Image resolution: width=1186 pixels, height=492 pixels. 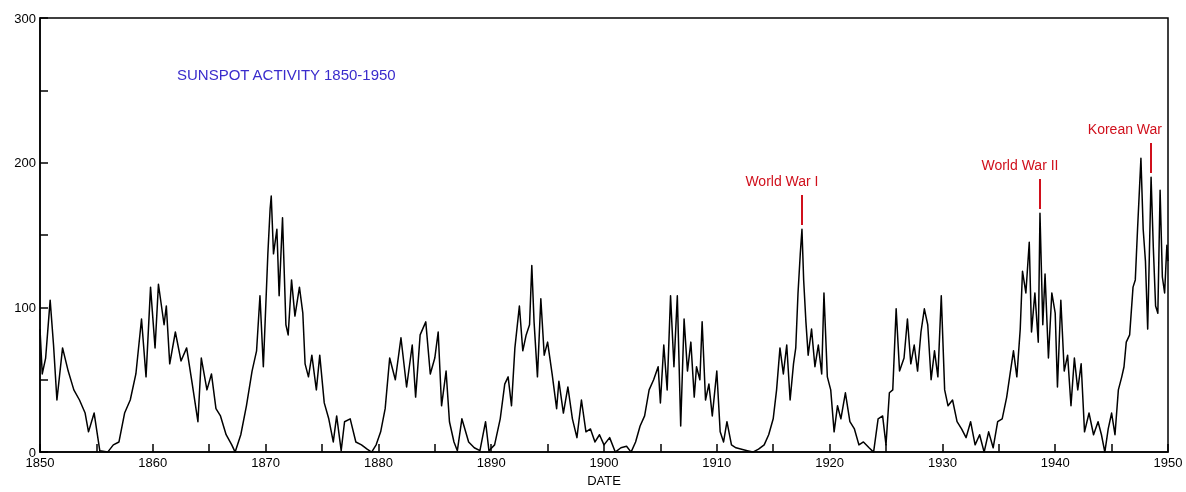 I want to click on x-tick-label: 1950, so click(x=1168, y=463).